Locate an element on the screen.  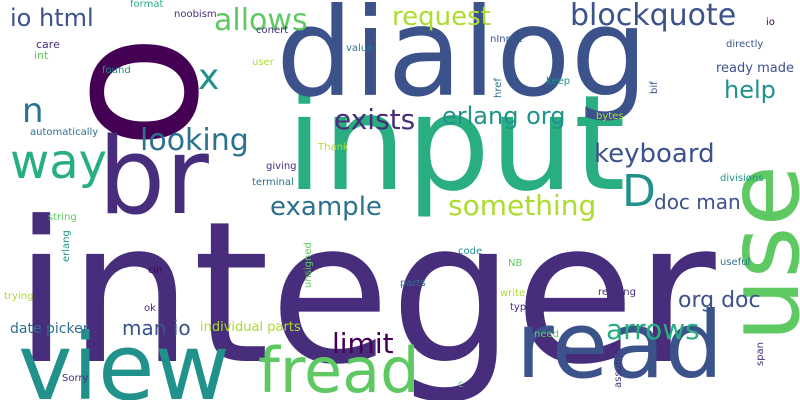
word-directly: directly is located at coordinates (745, 44).